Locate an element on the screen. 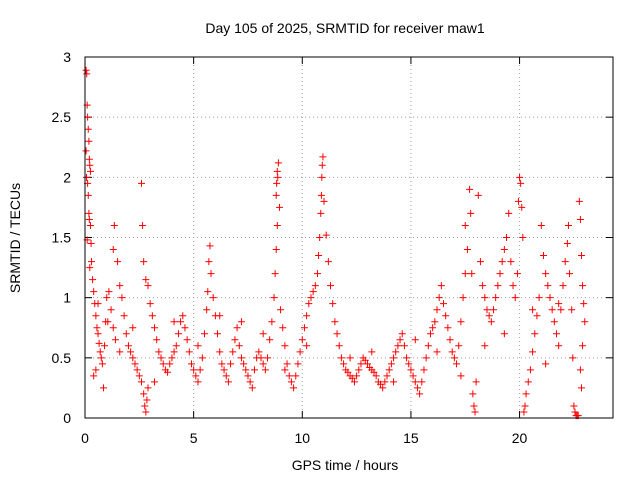  x-tick-label: 20 is located at coordinates (520, 438).